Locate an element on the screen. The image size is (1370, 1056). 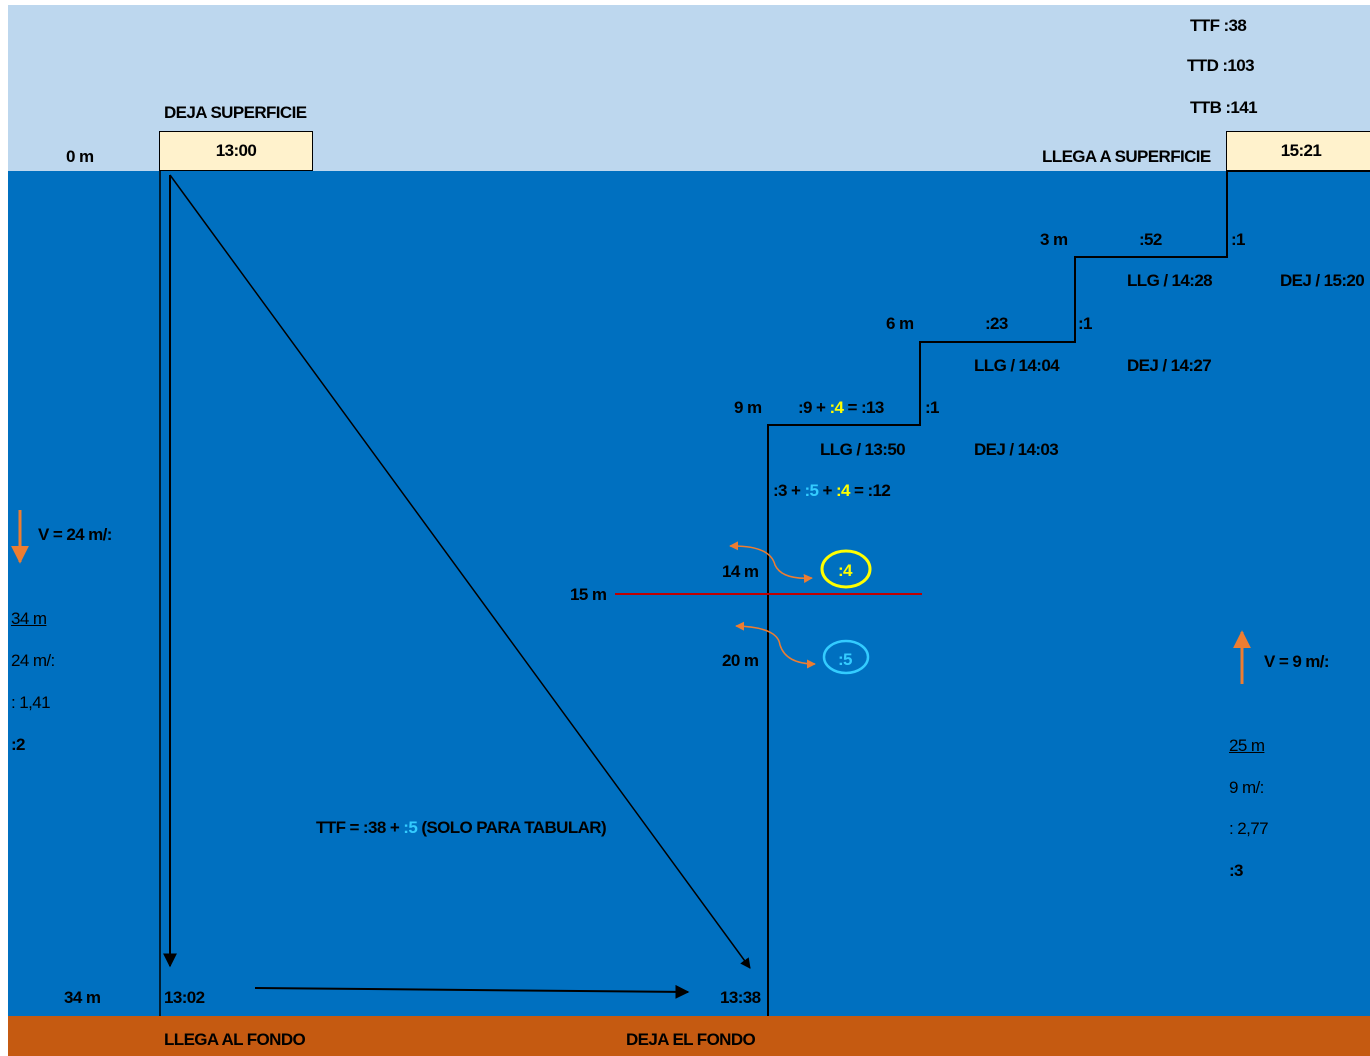
descent-distance: 34 m is located at coordinates (29, 618).